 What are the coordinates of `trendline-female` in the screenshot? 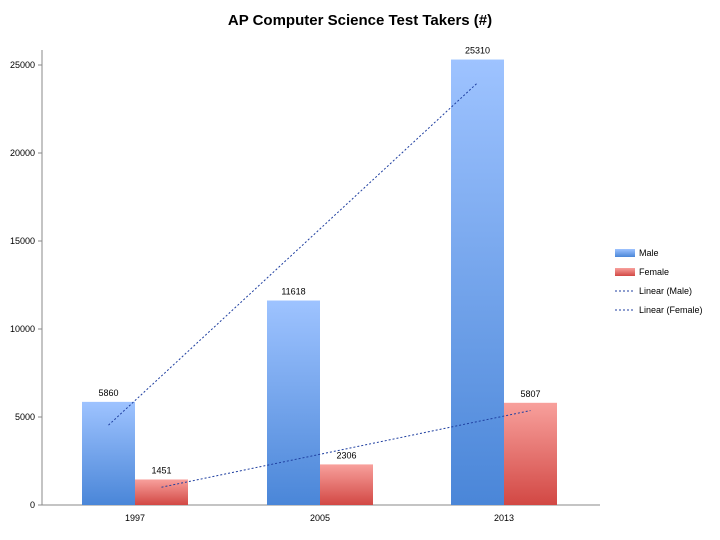 It's located at (346, 449).